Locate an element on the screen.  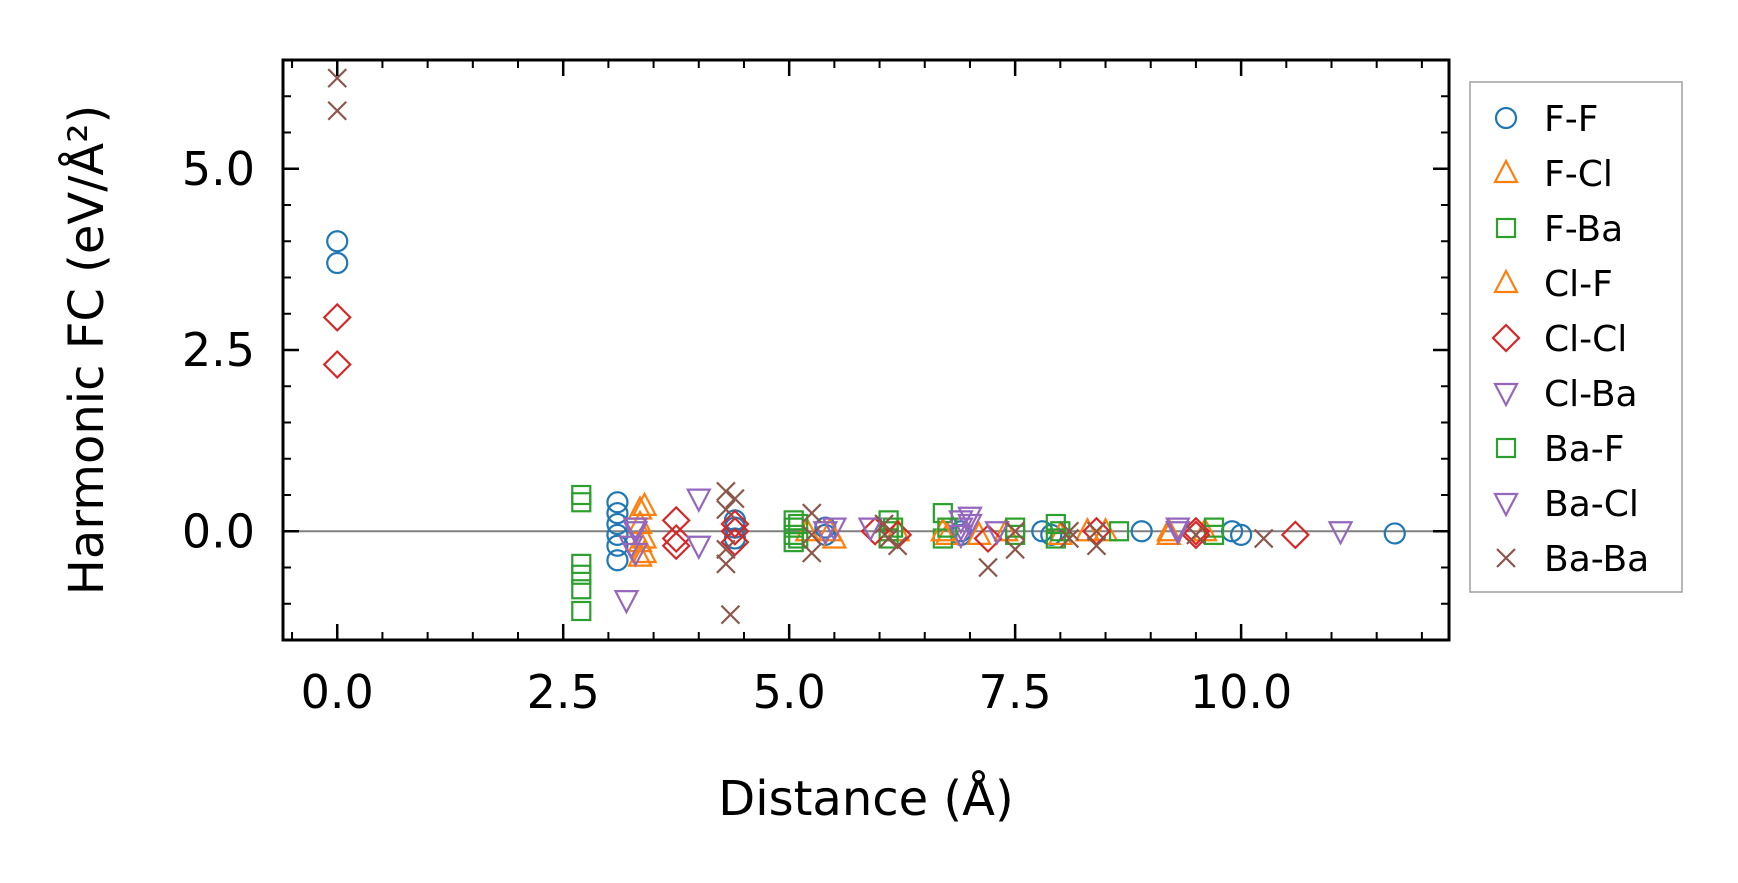
legend-label: F-Cl is located at coordinates (1578, 174).